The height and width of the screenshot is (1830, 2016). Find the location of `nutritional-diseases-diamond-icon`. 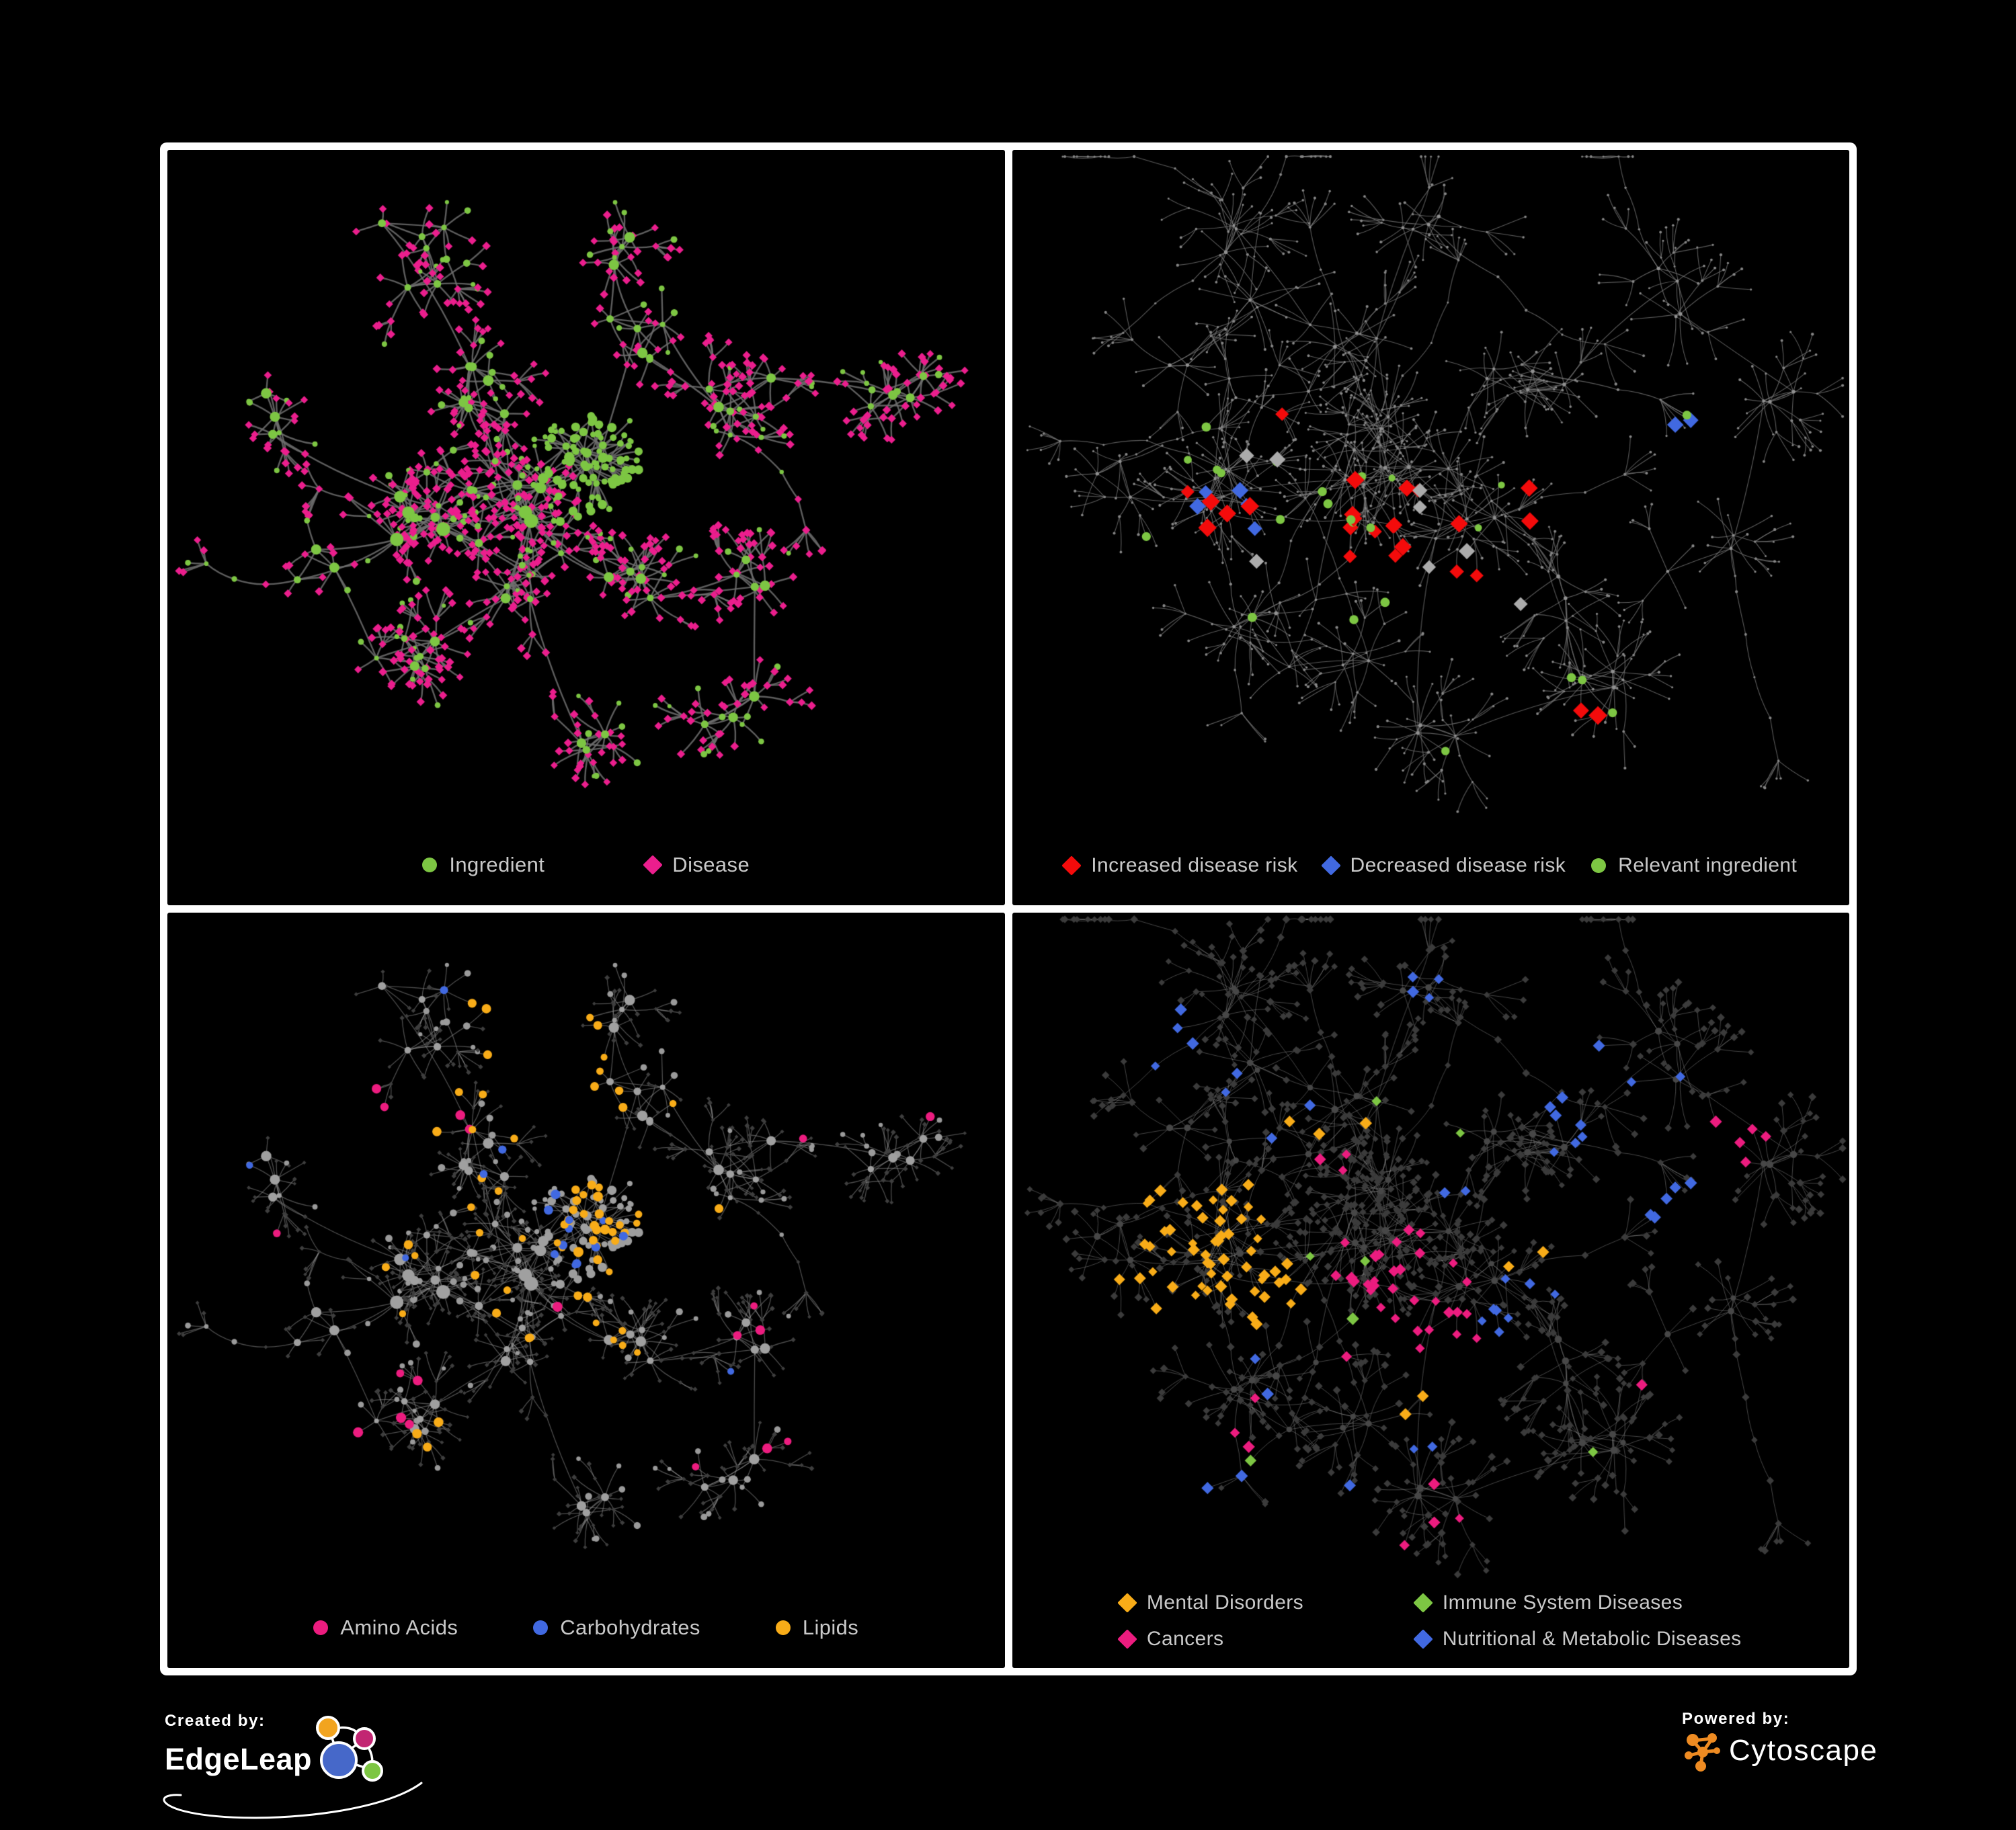

nutritional-diseases-diamond-icon is located at coordinates (1423, 1639).